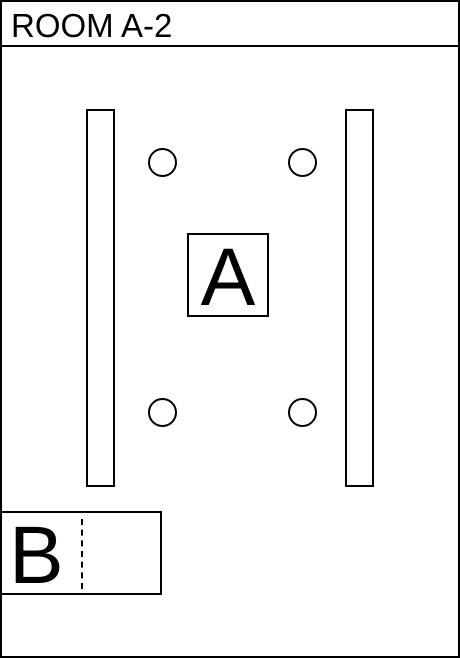 This screenshot has height=658, width=460. I want to click on left-rail, so click(100, 298).